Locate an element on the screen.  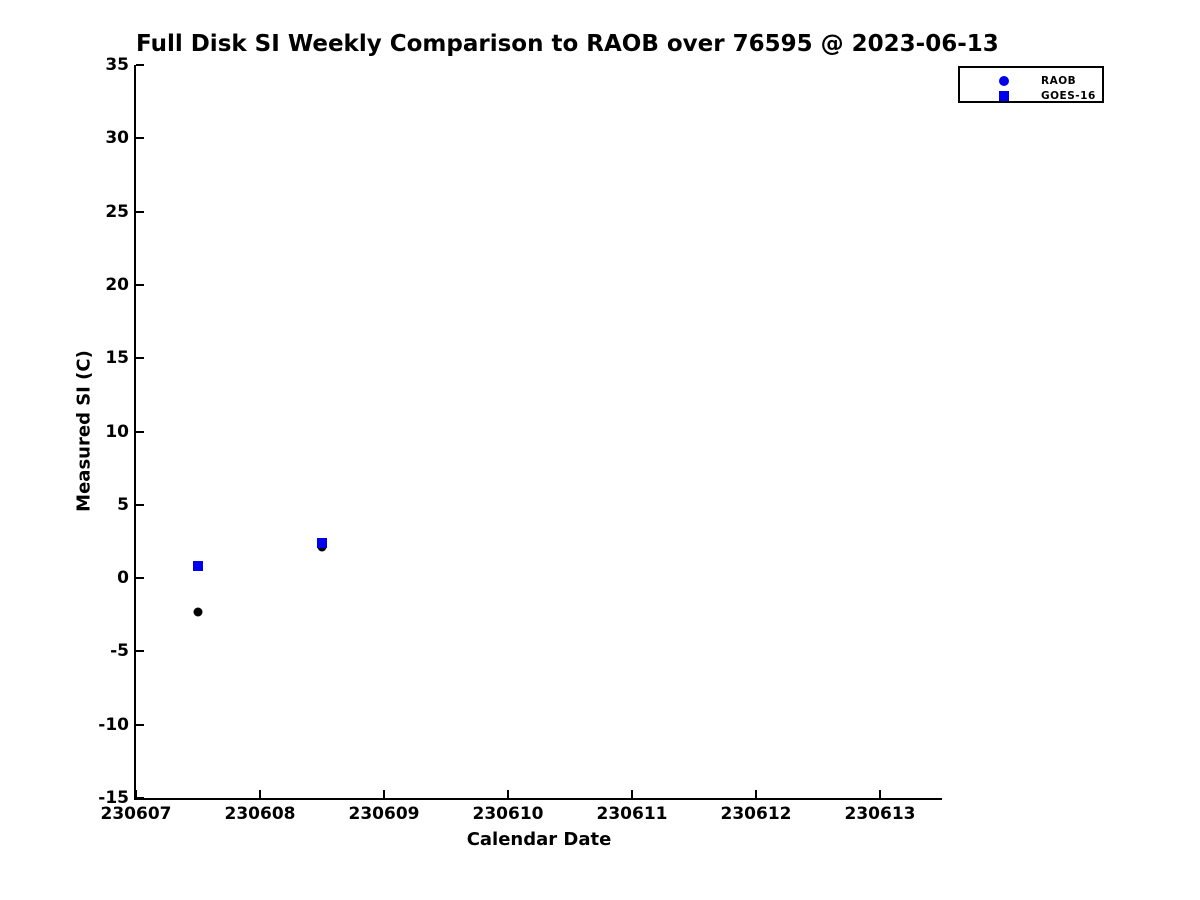
x-axis-line is located at coordinates (538, 799).